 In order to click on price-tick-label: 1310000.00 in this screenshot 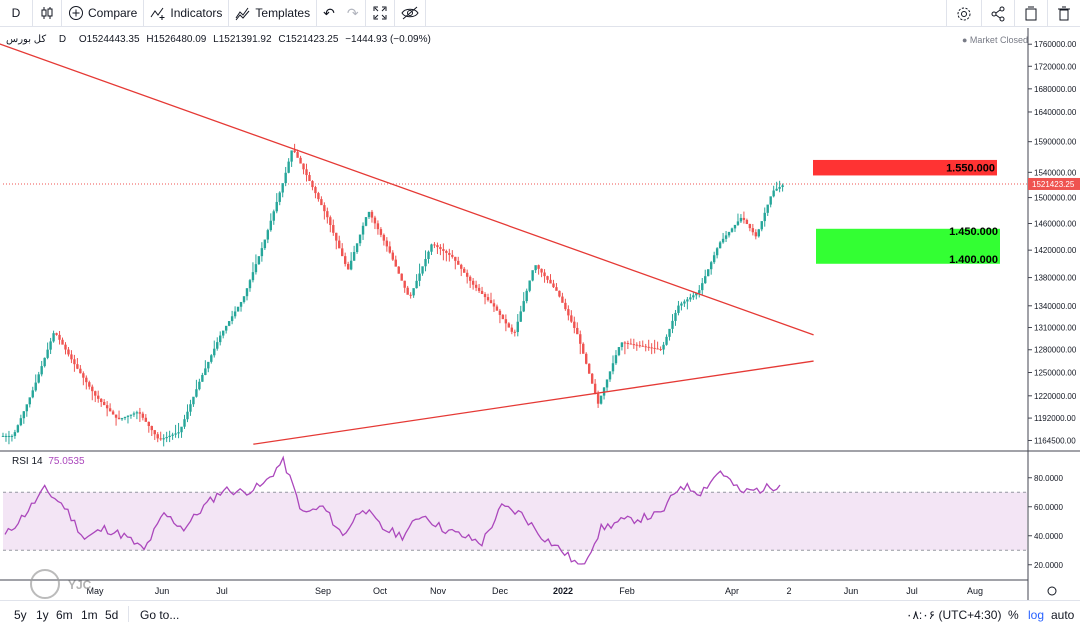, I will do `click(1055, 328)`.